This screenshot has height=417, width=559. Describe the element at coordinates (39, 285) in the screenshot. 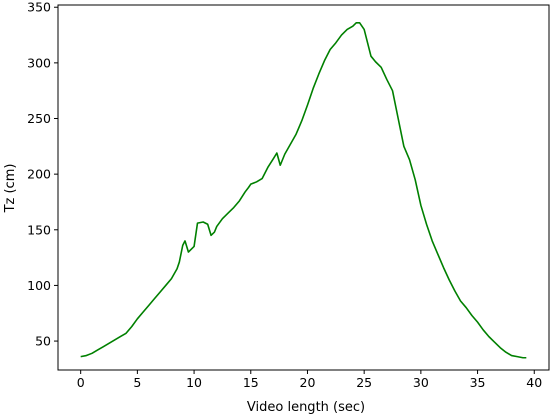

I see `y-tick-label: 100` at that location.